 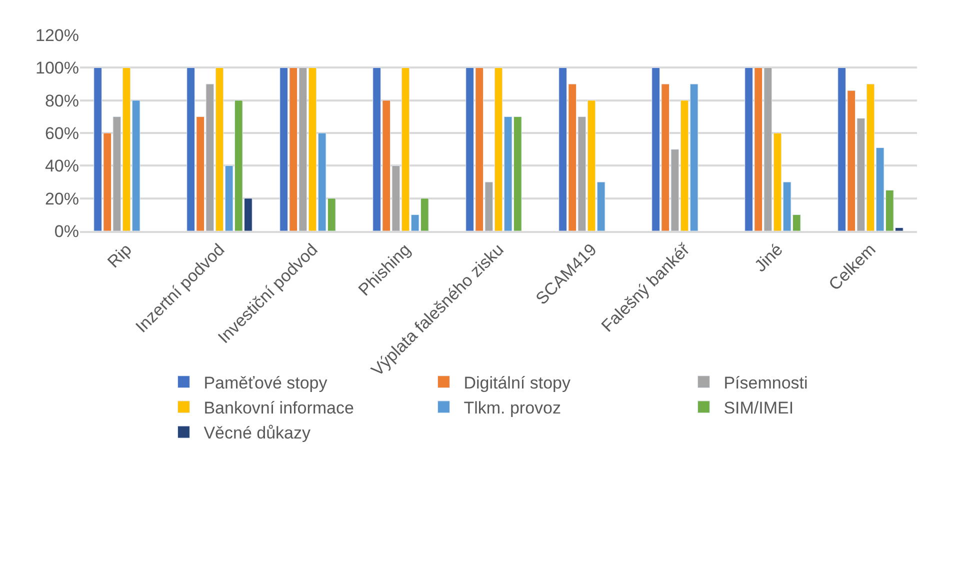 I want to click on y-tick-label: 40%, so click(x=61, y=166).